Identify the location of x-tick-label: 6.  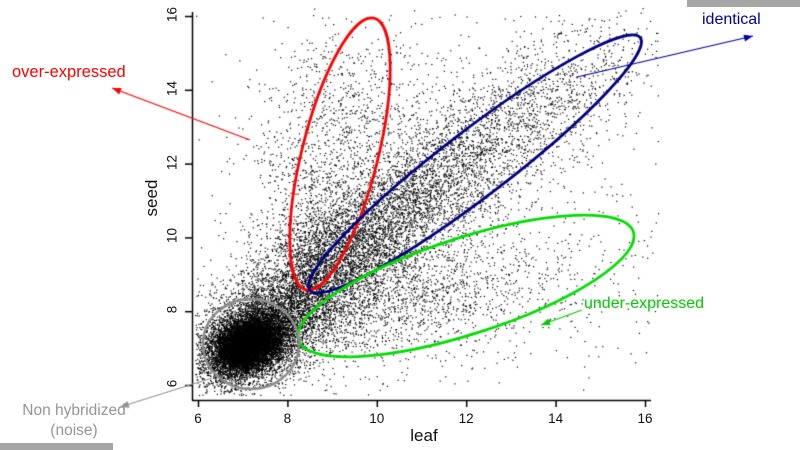
(198, 418).